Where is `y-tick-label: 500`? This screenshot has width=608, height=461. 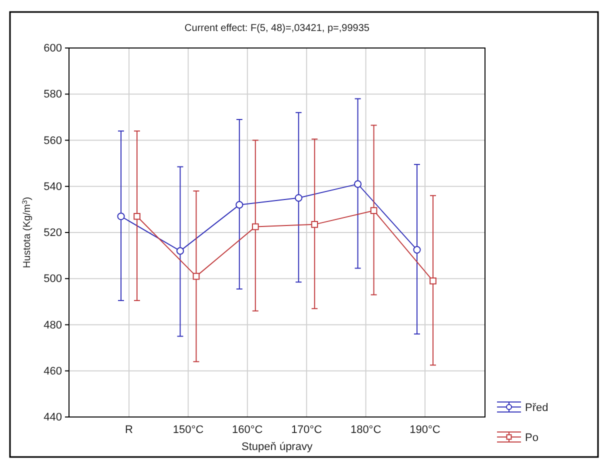
y-tick-label: 500 is located at coordinates (53, 279).